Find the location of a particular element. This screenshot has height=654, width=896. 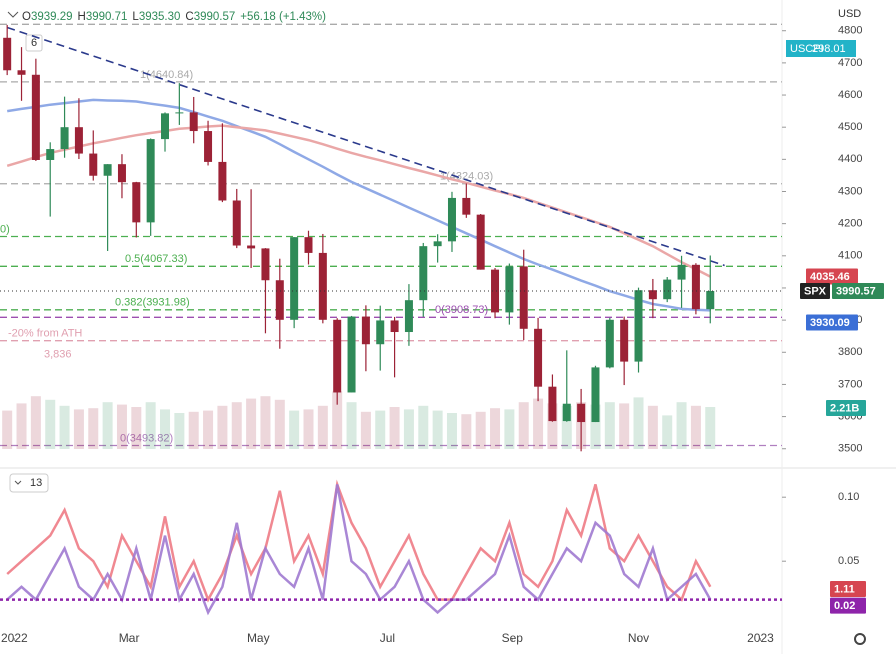

y-tick-label: 4600 is located at coordinates (850, 95).